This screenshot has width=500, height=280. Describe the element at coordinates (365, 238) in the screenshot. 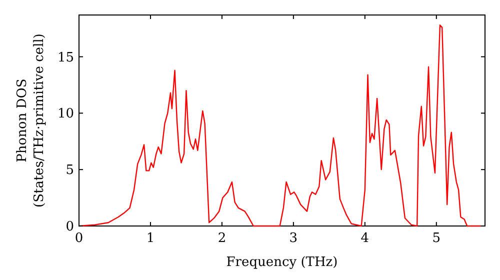

I see `x-tick-label: 4` at that location.